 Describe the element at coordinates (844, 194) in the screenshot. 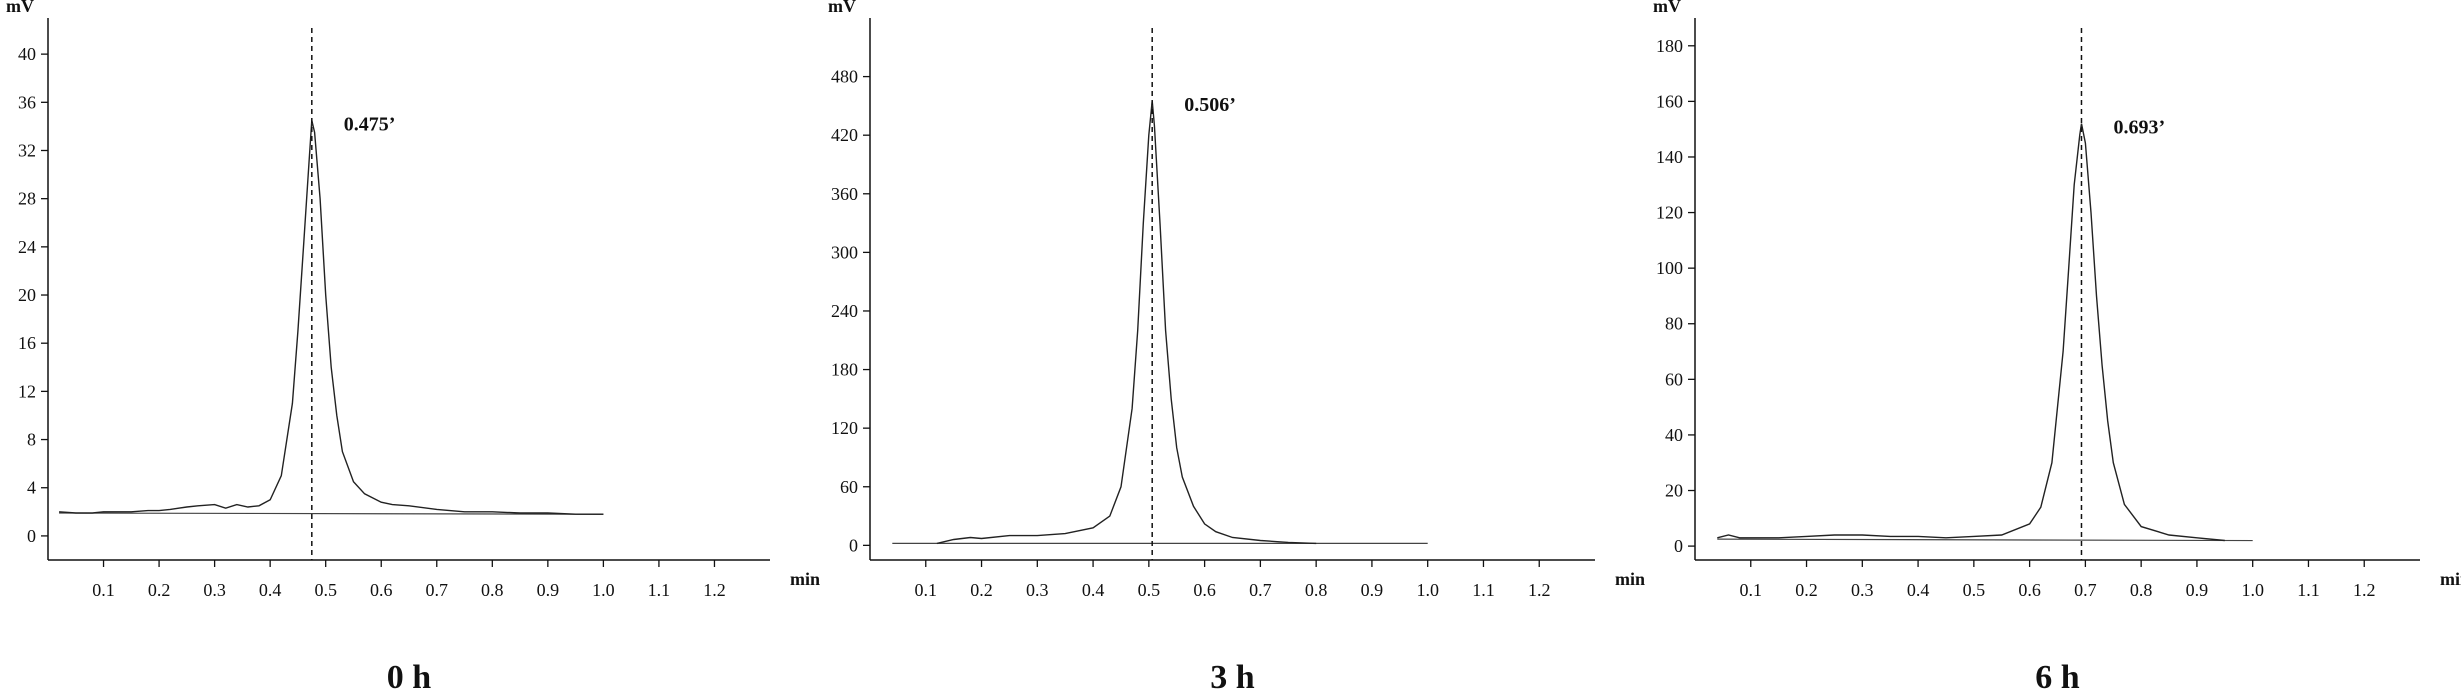

I see `y-tick-label: 360` at that location.